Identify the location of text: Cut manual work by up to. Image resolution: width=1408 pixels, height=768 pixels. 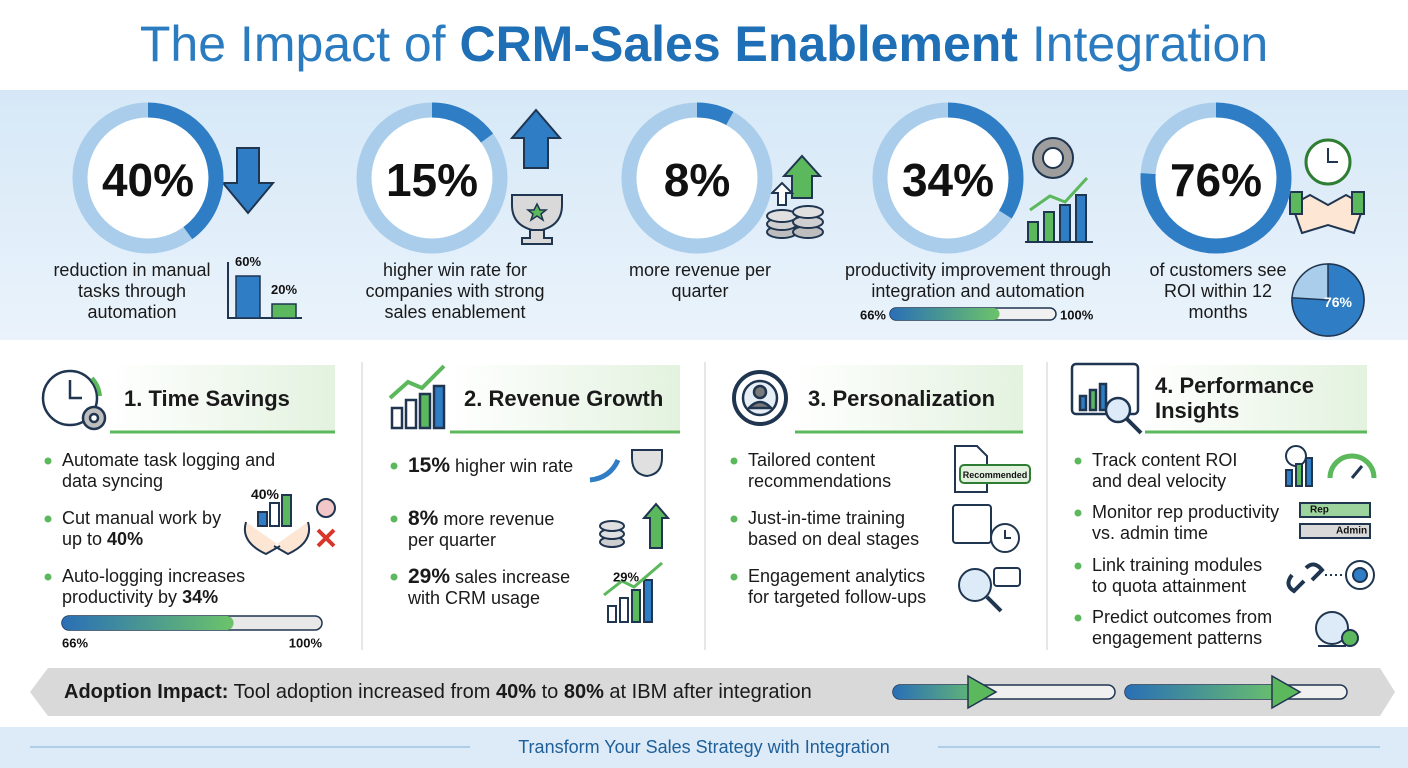
(142, 528).